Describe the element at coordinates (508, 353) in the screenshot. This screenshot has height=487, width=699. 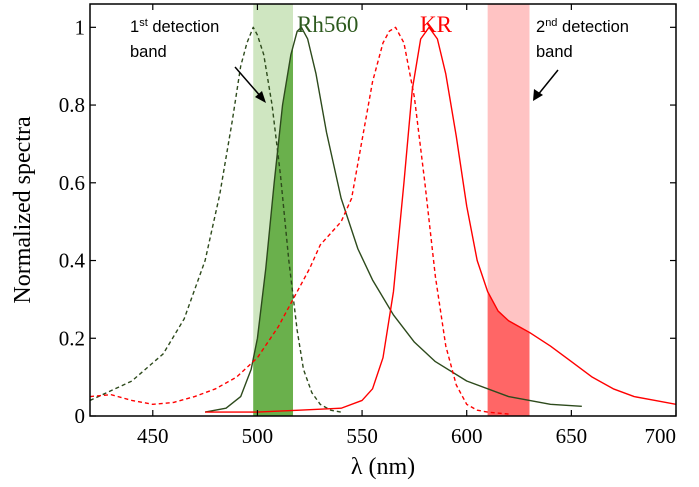
I see `band-2-under-curve` at that location.